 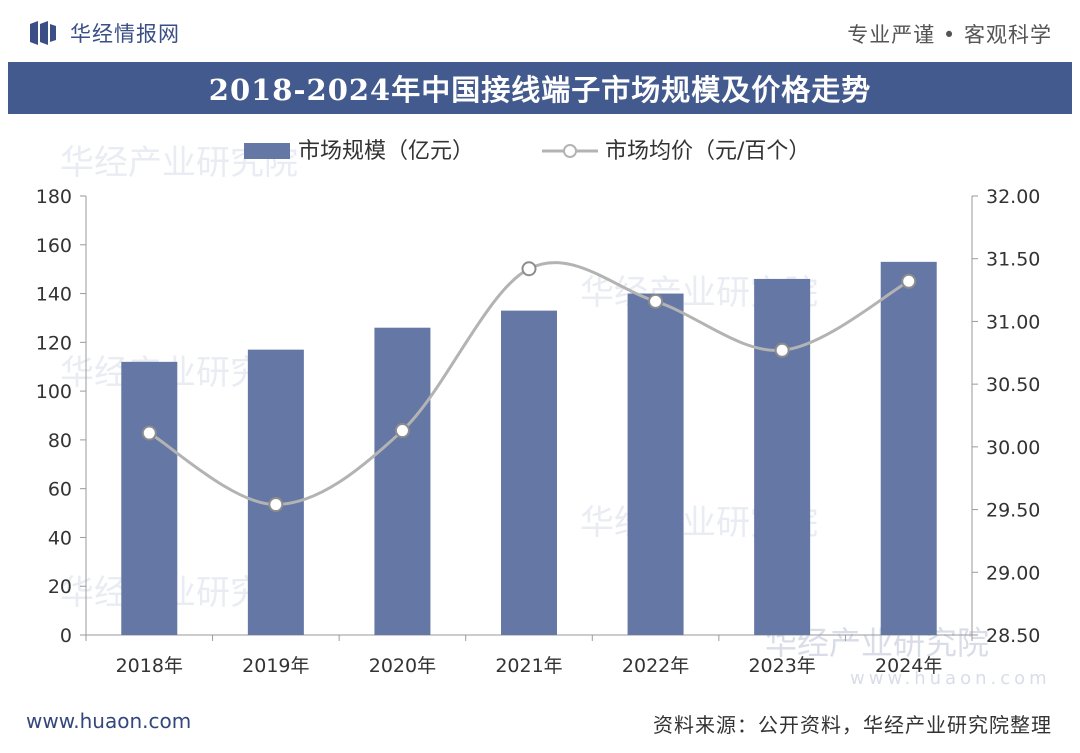 What do you see at coordinates (1013, 385) in the screenshot?
I see `y2-tick-label: 30.50` at bounding box center [1013, 385].